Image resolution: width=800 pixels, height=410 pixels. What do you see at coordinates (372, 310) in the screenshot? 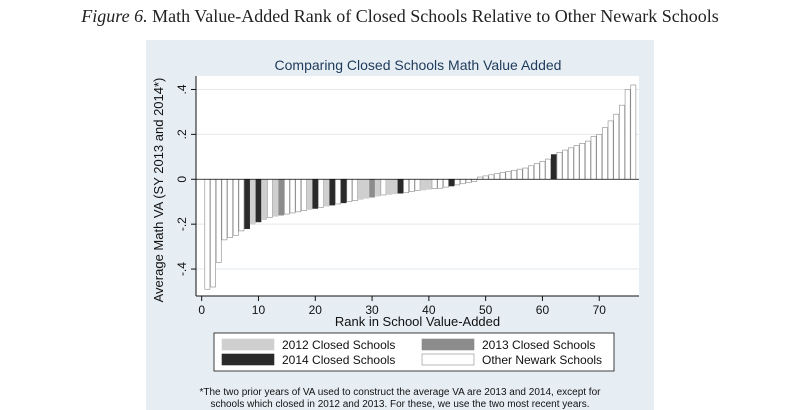
I see `x-tick-label-3: 30` at bounding box center [372, 310].